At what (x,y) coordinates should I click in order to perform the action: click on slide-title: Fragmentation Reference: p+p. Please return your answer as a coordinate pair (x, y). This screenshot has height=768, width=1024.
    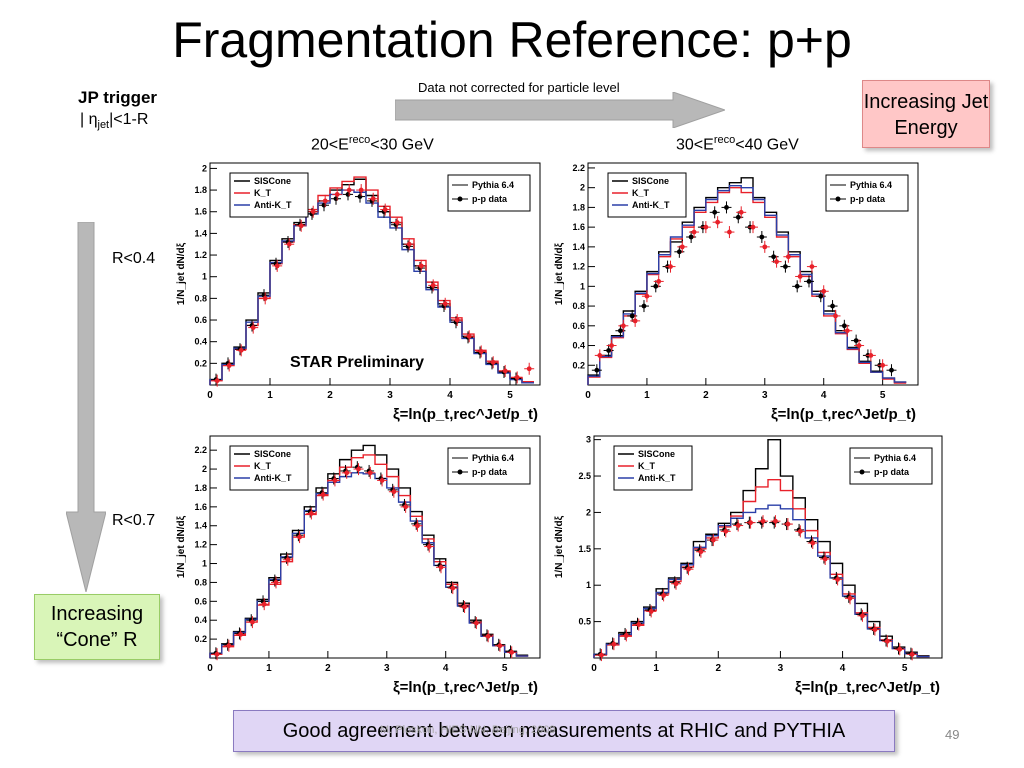
    Looking at the image, I should click on (512, 40).